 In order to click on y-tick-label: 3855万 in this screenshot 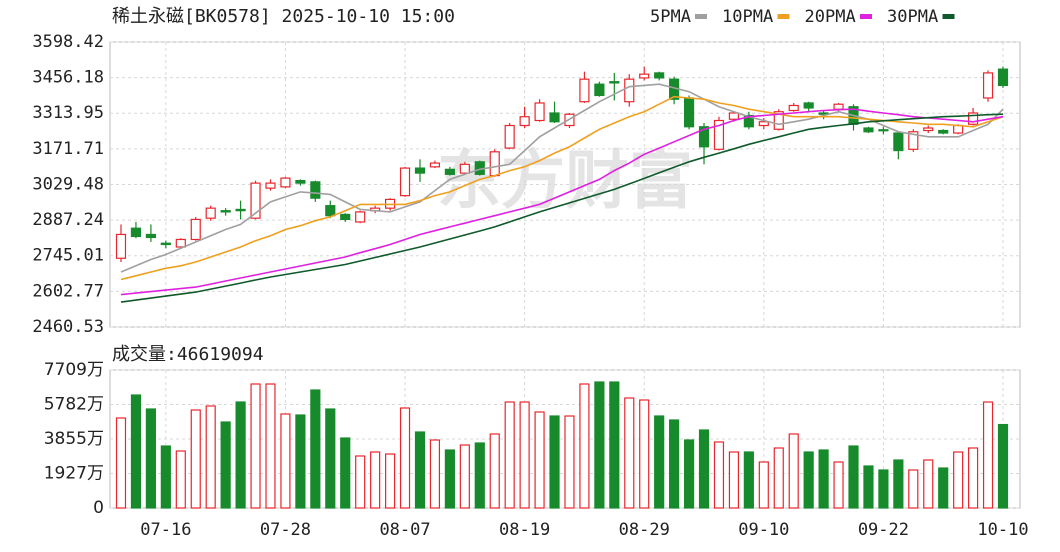, I will do `click(74, 439)`.